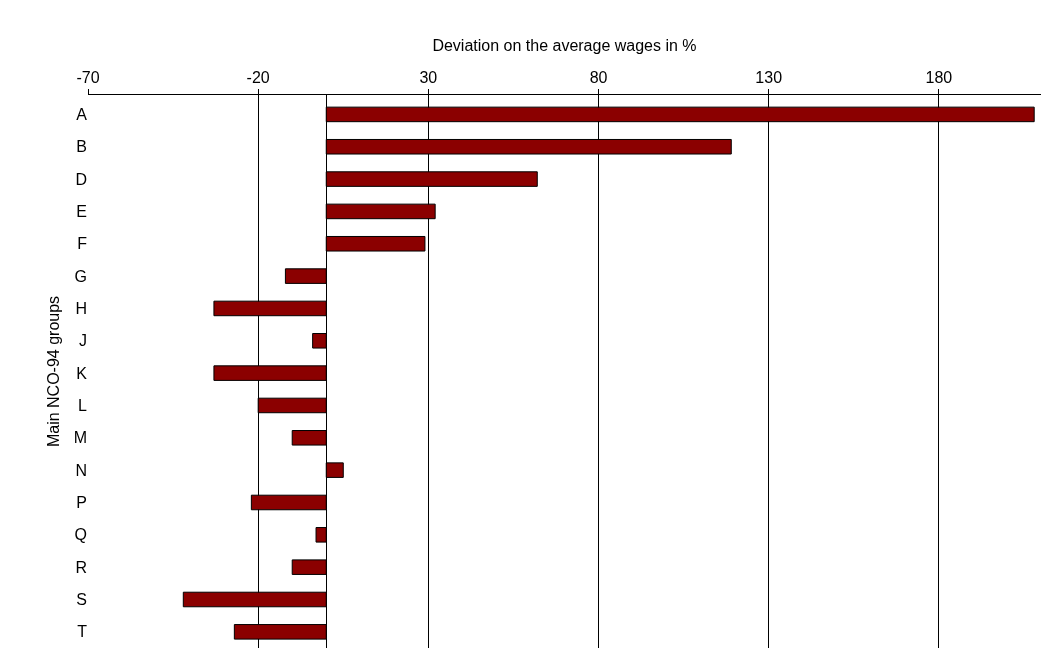 This screenshot has height=652, width=1063. I want to click on y-tick-label: H, so click(81, 309).